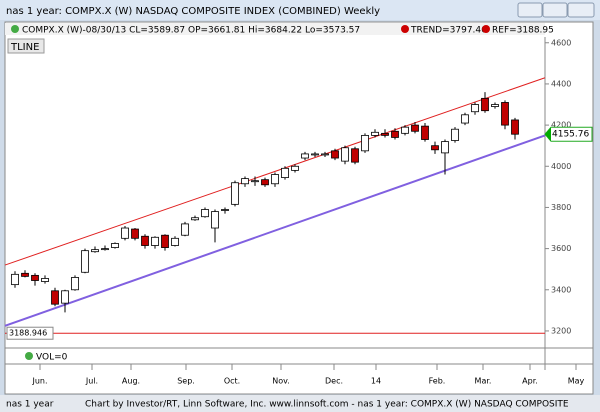  What do you see at coordinates (483, 381) in the screenshot?
I see `x-tick-label: Mar.` at bounding box center [483, 381].